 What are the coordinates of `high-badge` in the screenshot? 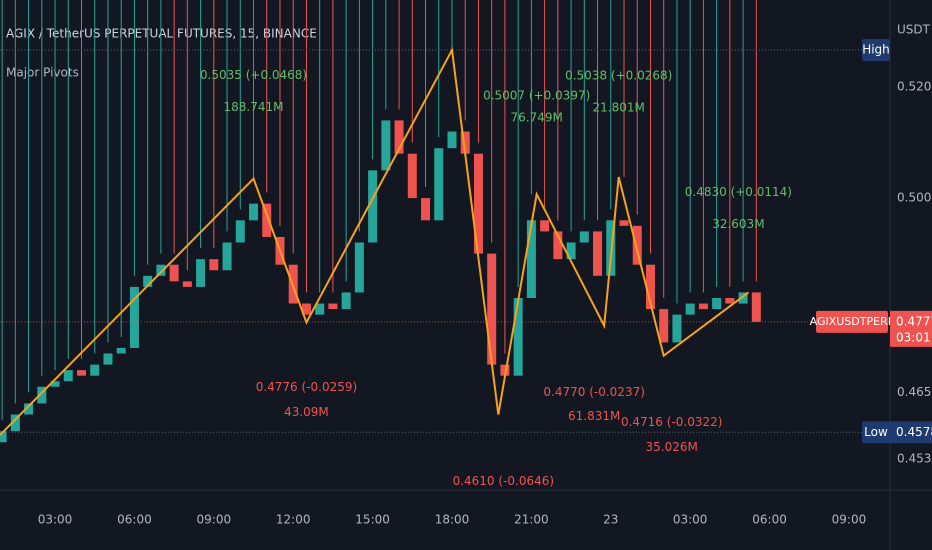 It's located at (876, 49).